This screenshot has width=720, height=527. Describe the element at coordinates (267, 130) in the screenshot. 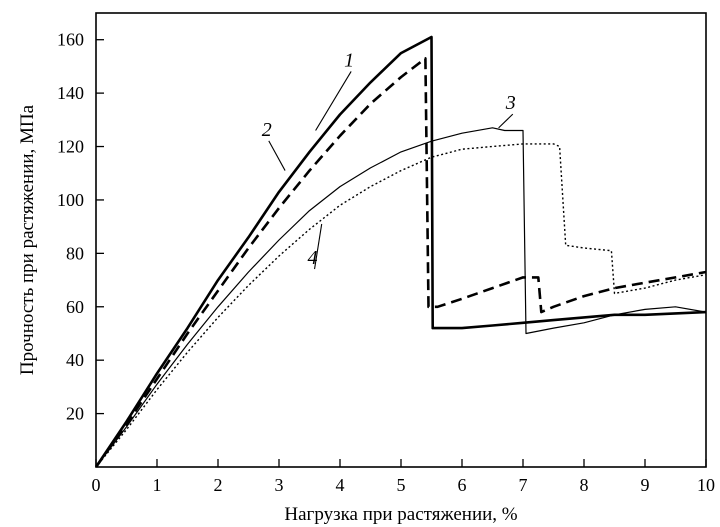

I see `curve-label-2: 2` at that location.